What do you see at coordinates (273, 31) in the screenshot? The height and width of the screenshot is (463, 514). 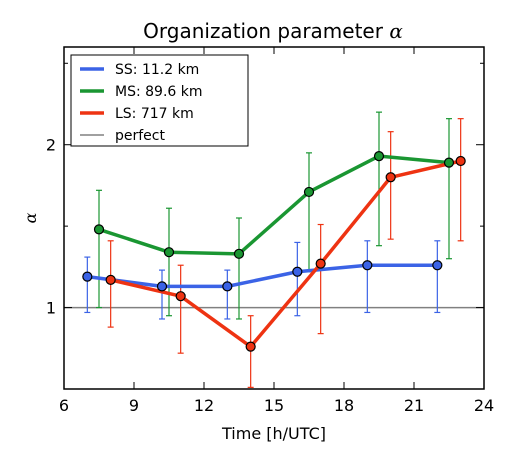 I see `chart-title: Organization parameter α` at bounding box center [273, 31].